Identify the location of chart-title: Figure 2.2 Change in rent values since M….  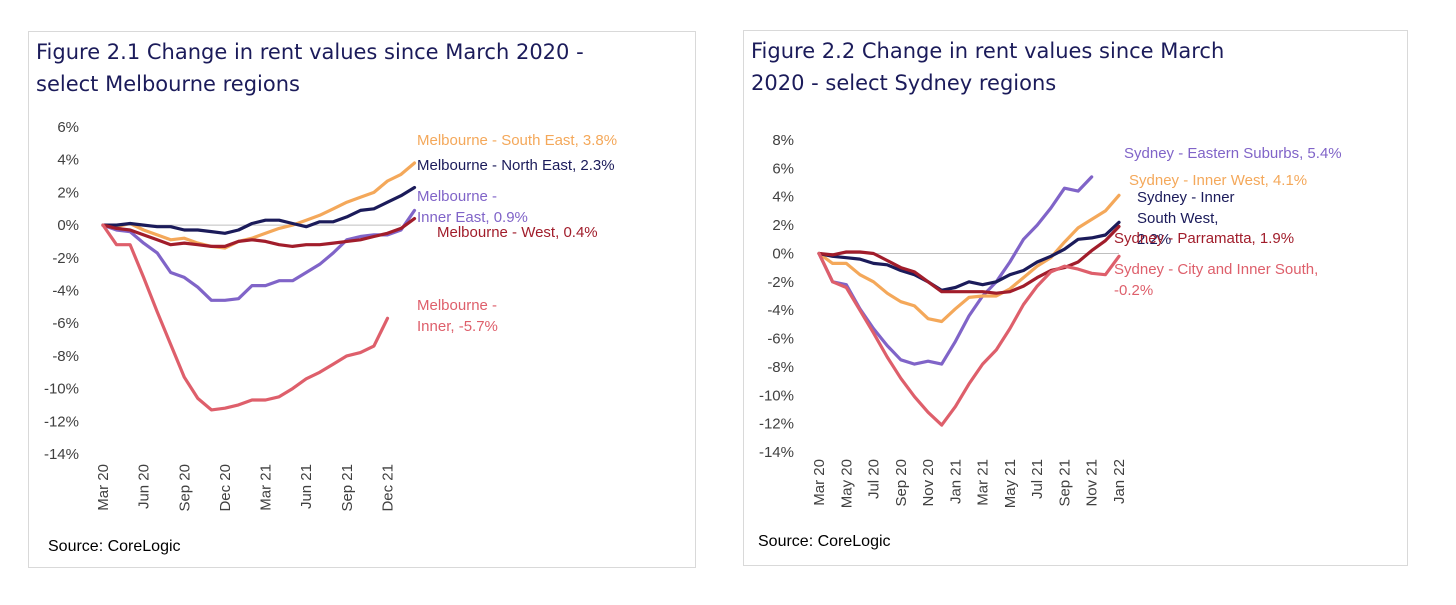
(988, 67).